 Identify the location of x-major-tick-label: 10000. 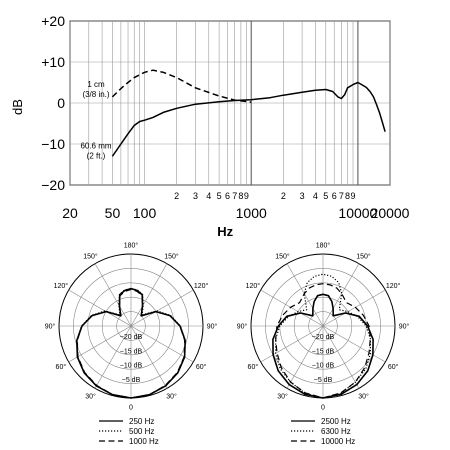
(357, 213).